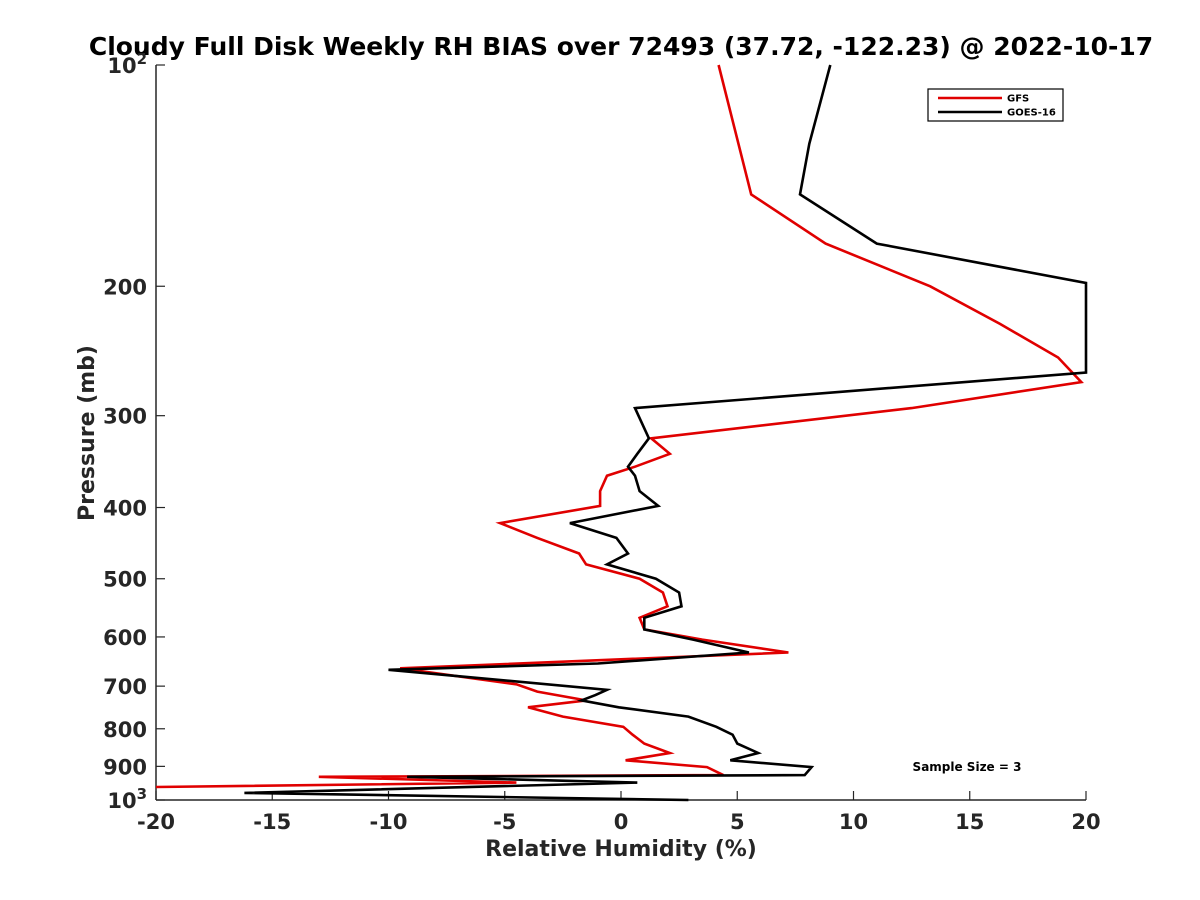 The width and height of the screenshot is (1200, 900). Describe the element at coordinates (969, 822) in the screenshot. I see `x-tick-label: 15` at that location.